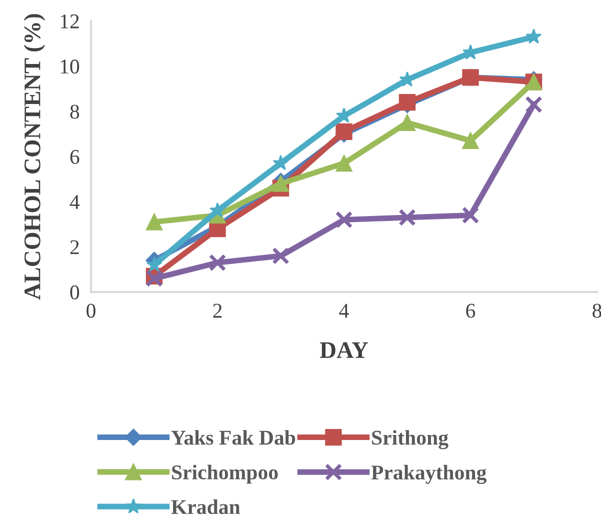  What do you see at coordinates (225, 474) in the screenshot?
I see `legend-label: Srichompoo` at bounding box center [225, 474].